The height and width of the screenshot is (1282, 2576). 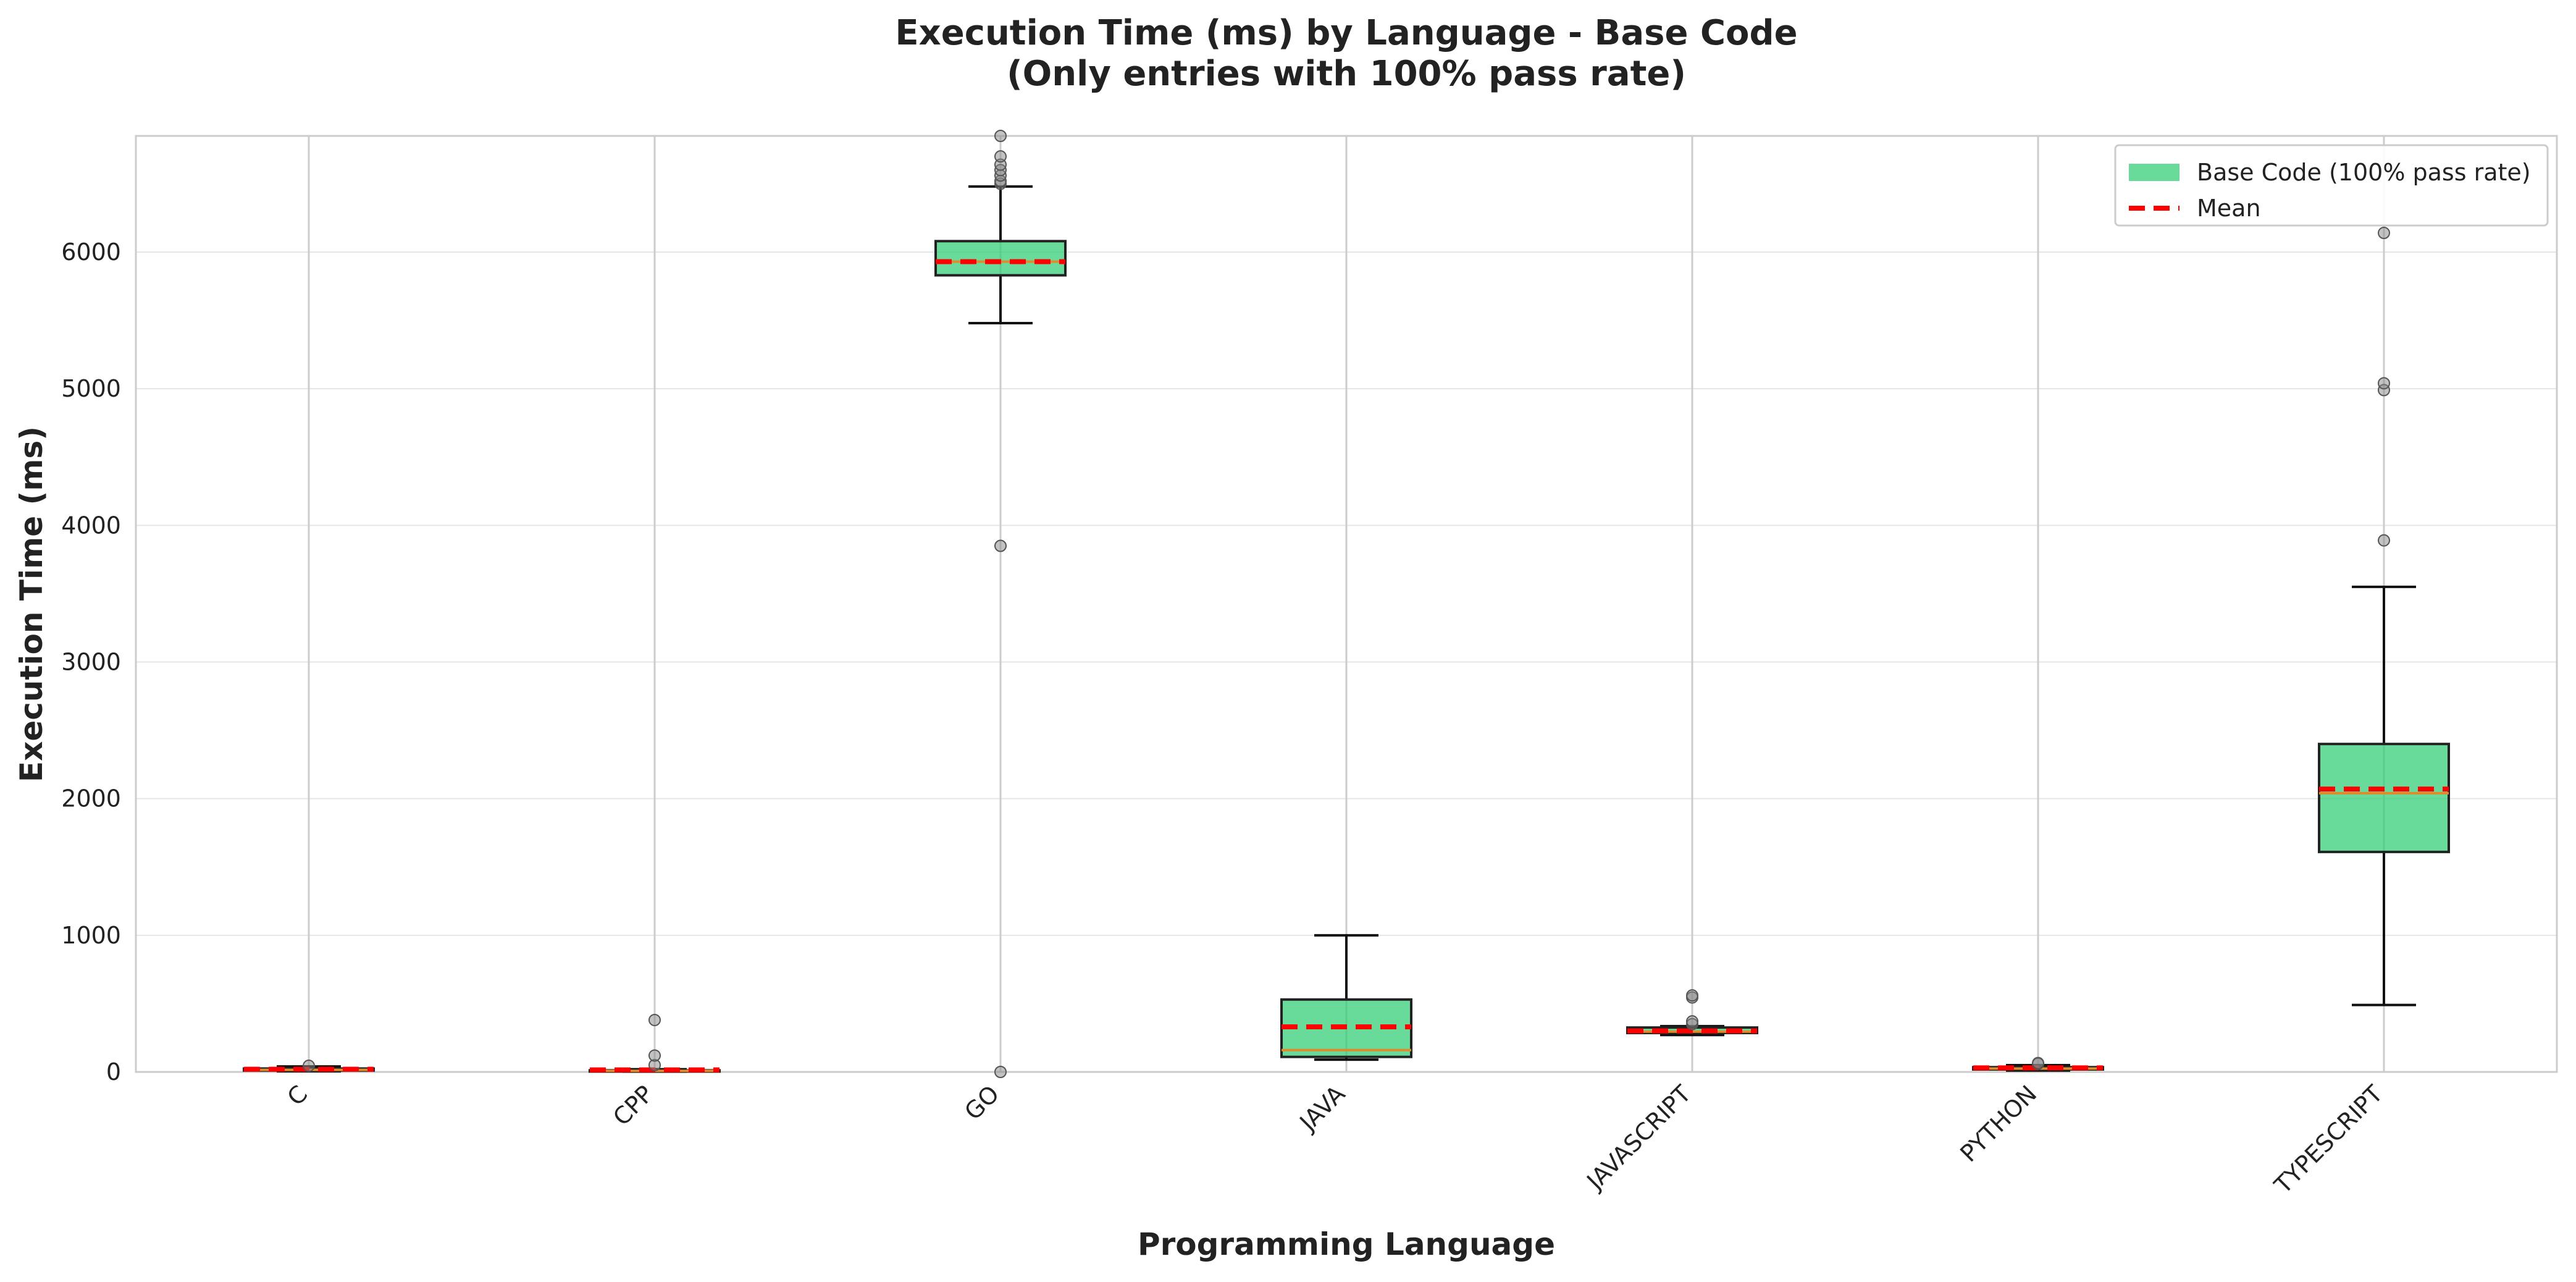 I want to click on y-tick-label: 5000, so click(x=91, y=388).